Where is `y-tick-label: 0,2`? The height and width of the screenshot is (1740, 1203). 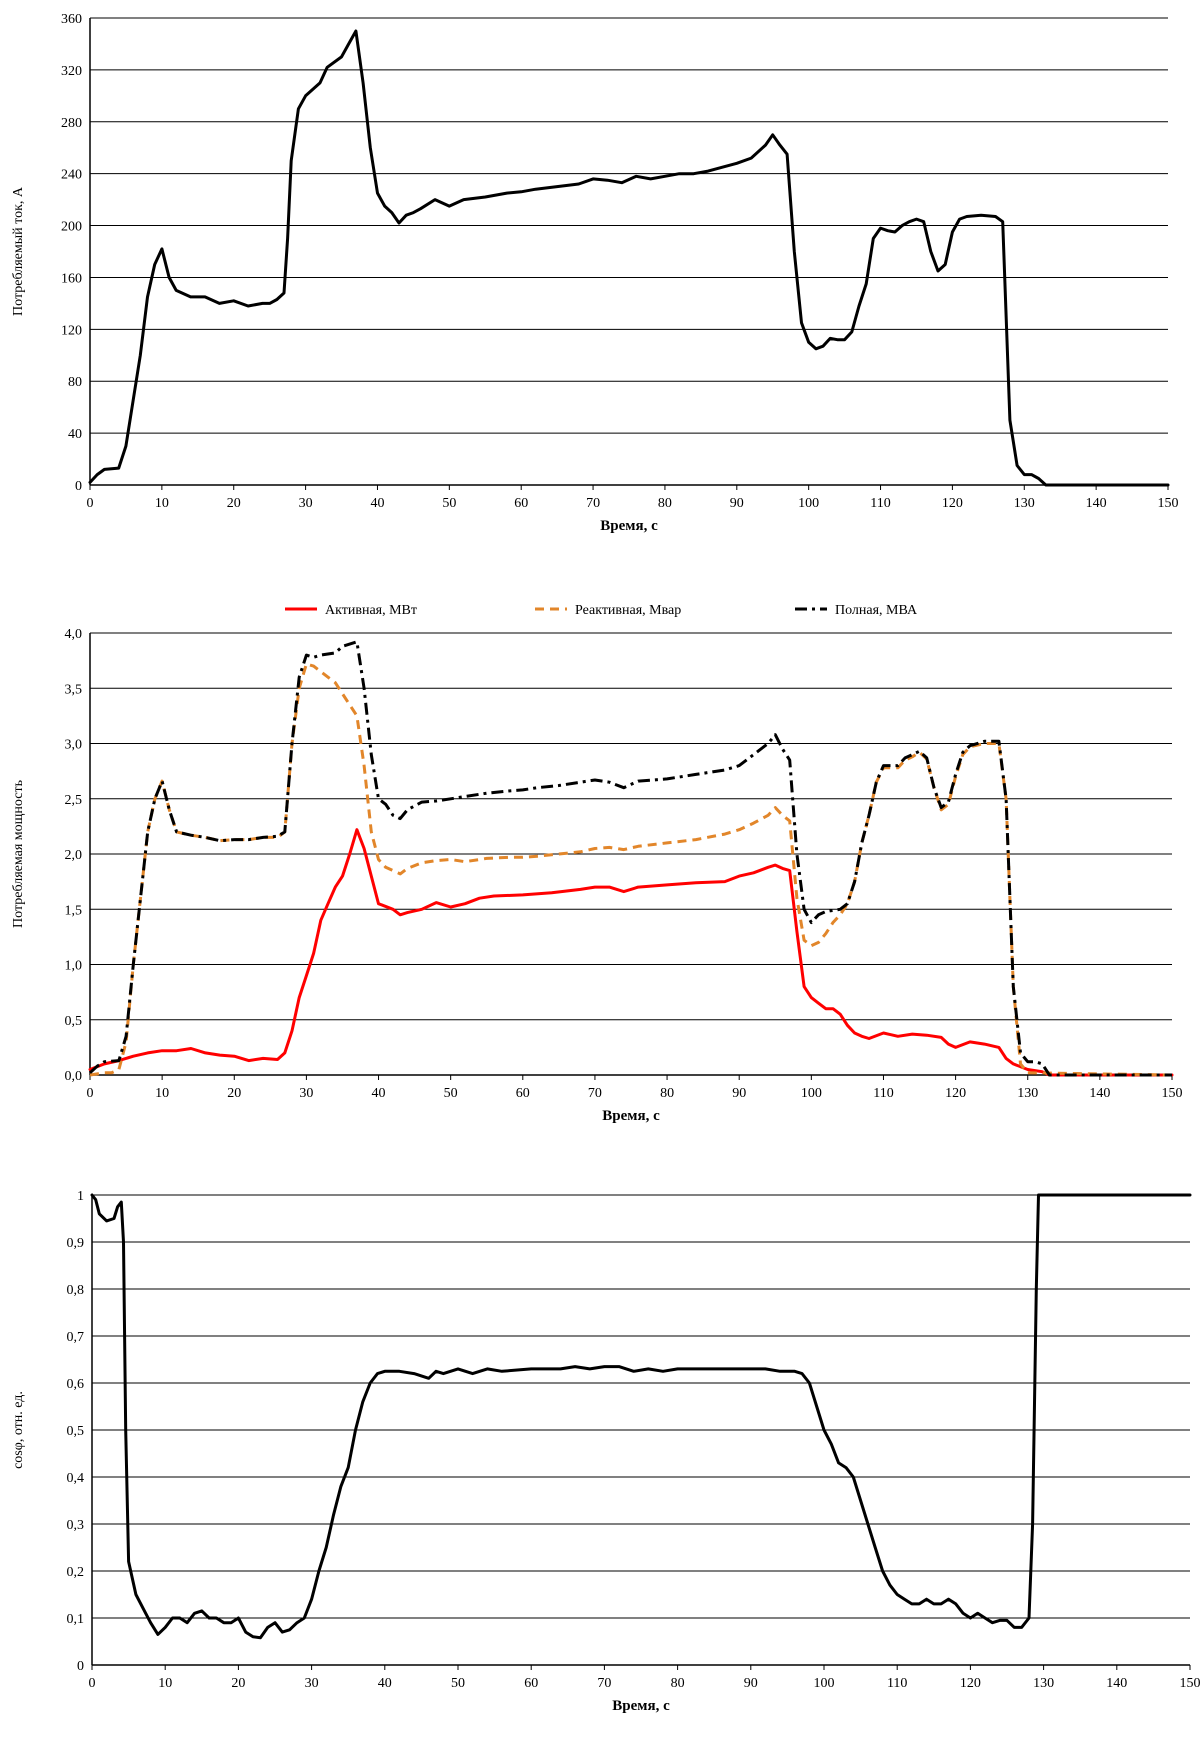
y-tick-label: 0,2 is located at coordinates (76, 1572).